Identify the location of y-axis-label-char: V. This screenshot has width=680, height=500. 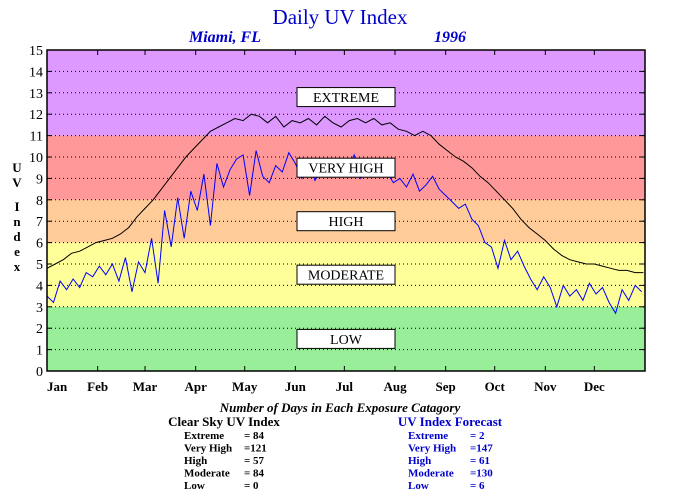
(17, 182).